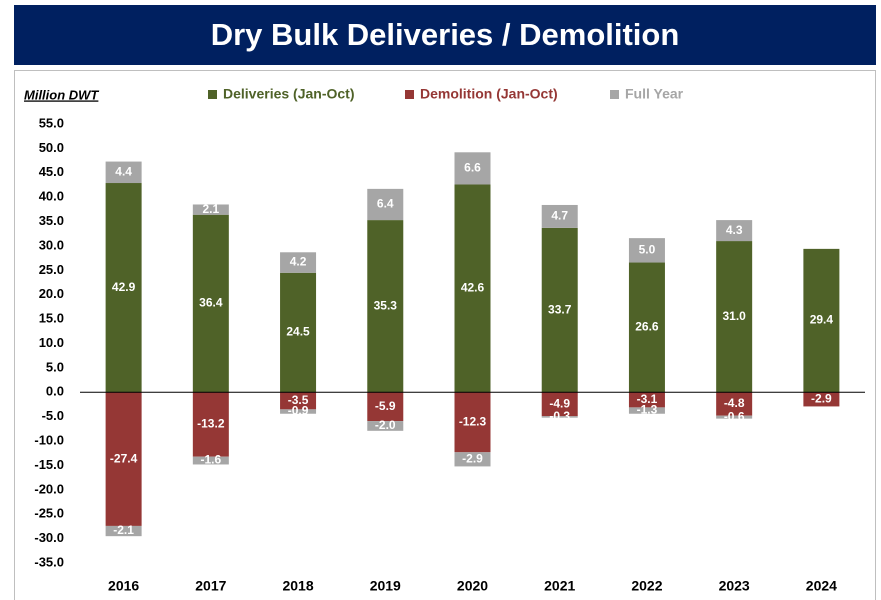  What do you see at coordinates (51, 342) in the screenshot?
I see `y-tick-label: 10.0` at bounding box center [51, 342].